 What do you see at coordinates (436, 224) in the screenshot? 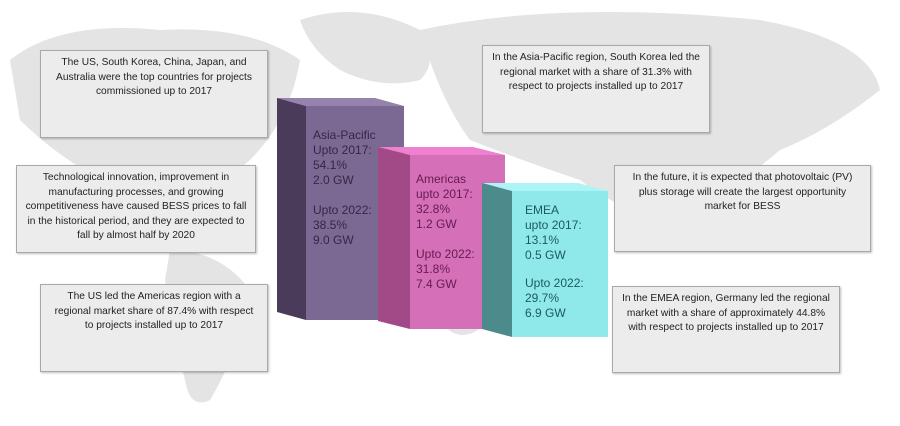
I see `capacity-2017: 1.2 GW` at bounding box center [436, 224].